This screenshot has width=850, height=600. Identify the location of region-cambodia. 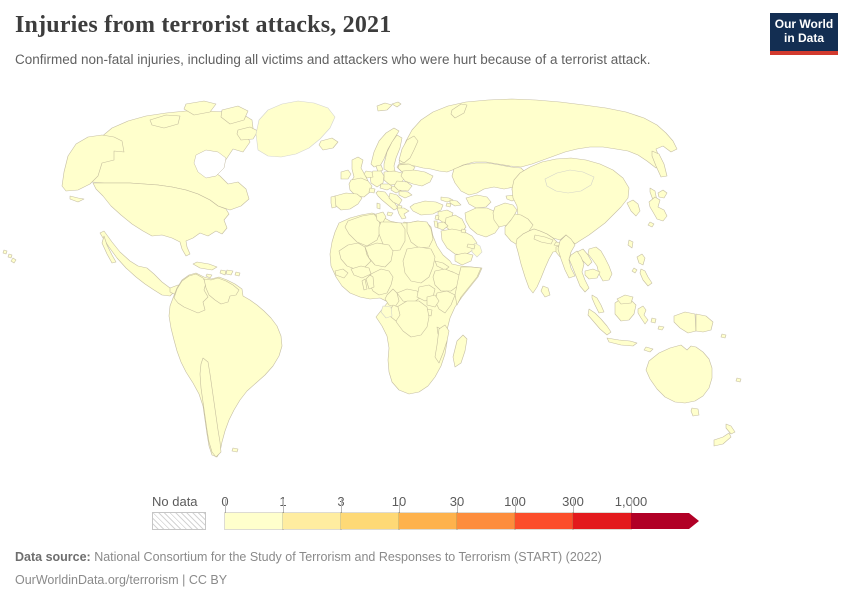
(592, 274).